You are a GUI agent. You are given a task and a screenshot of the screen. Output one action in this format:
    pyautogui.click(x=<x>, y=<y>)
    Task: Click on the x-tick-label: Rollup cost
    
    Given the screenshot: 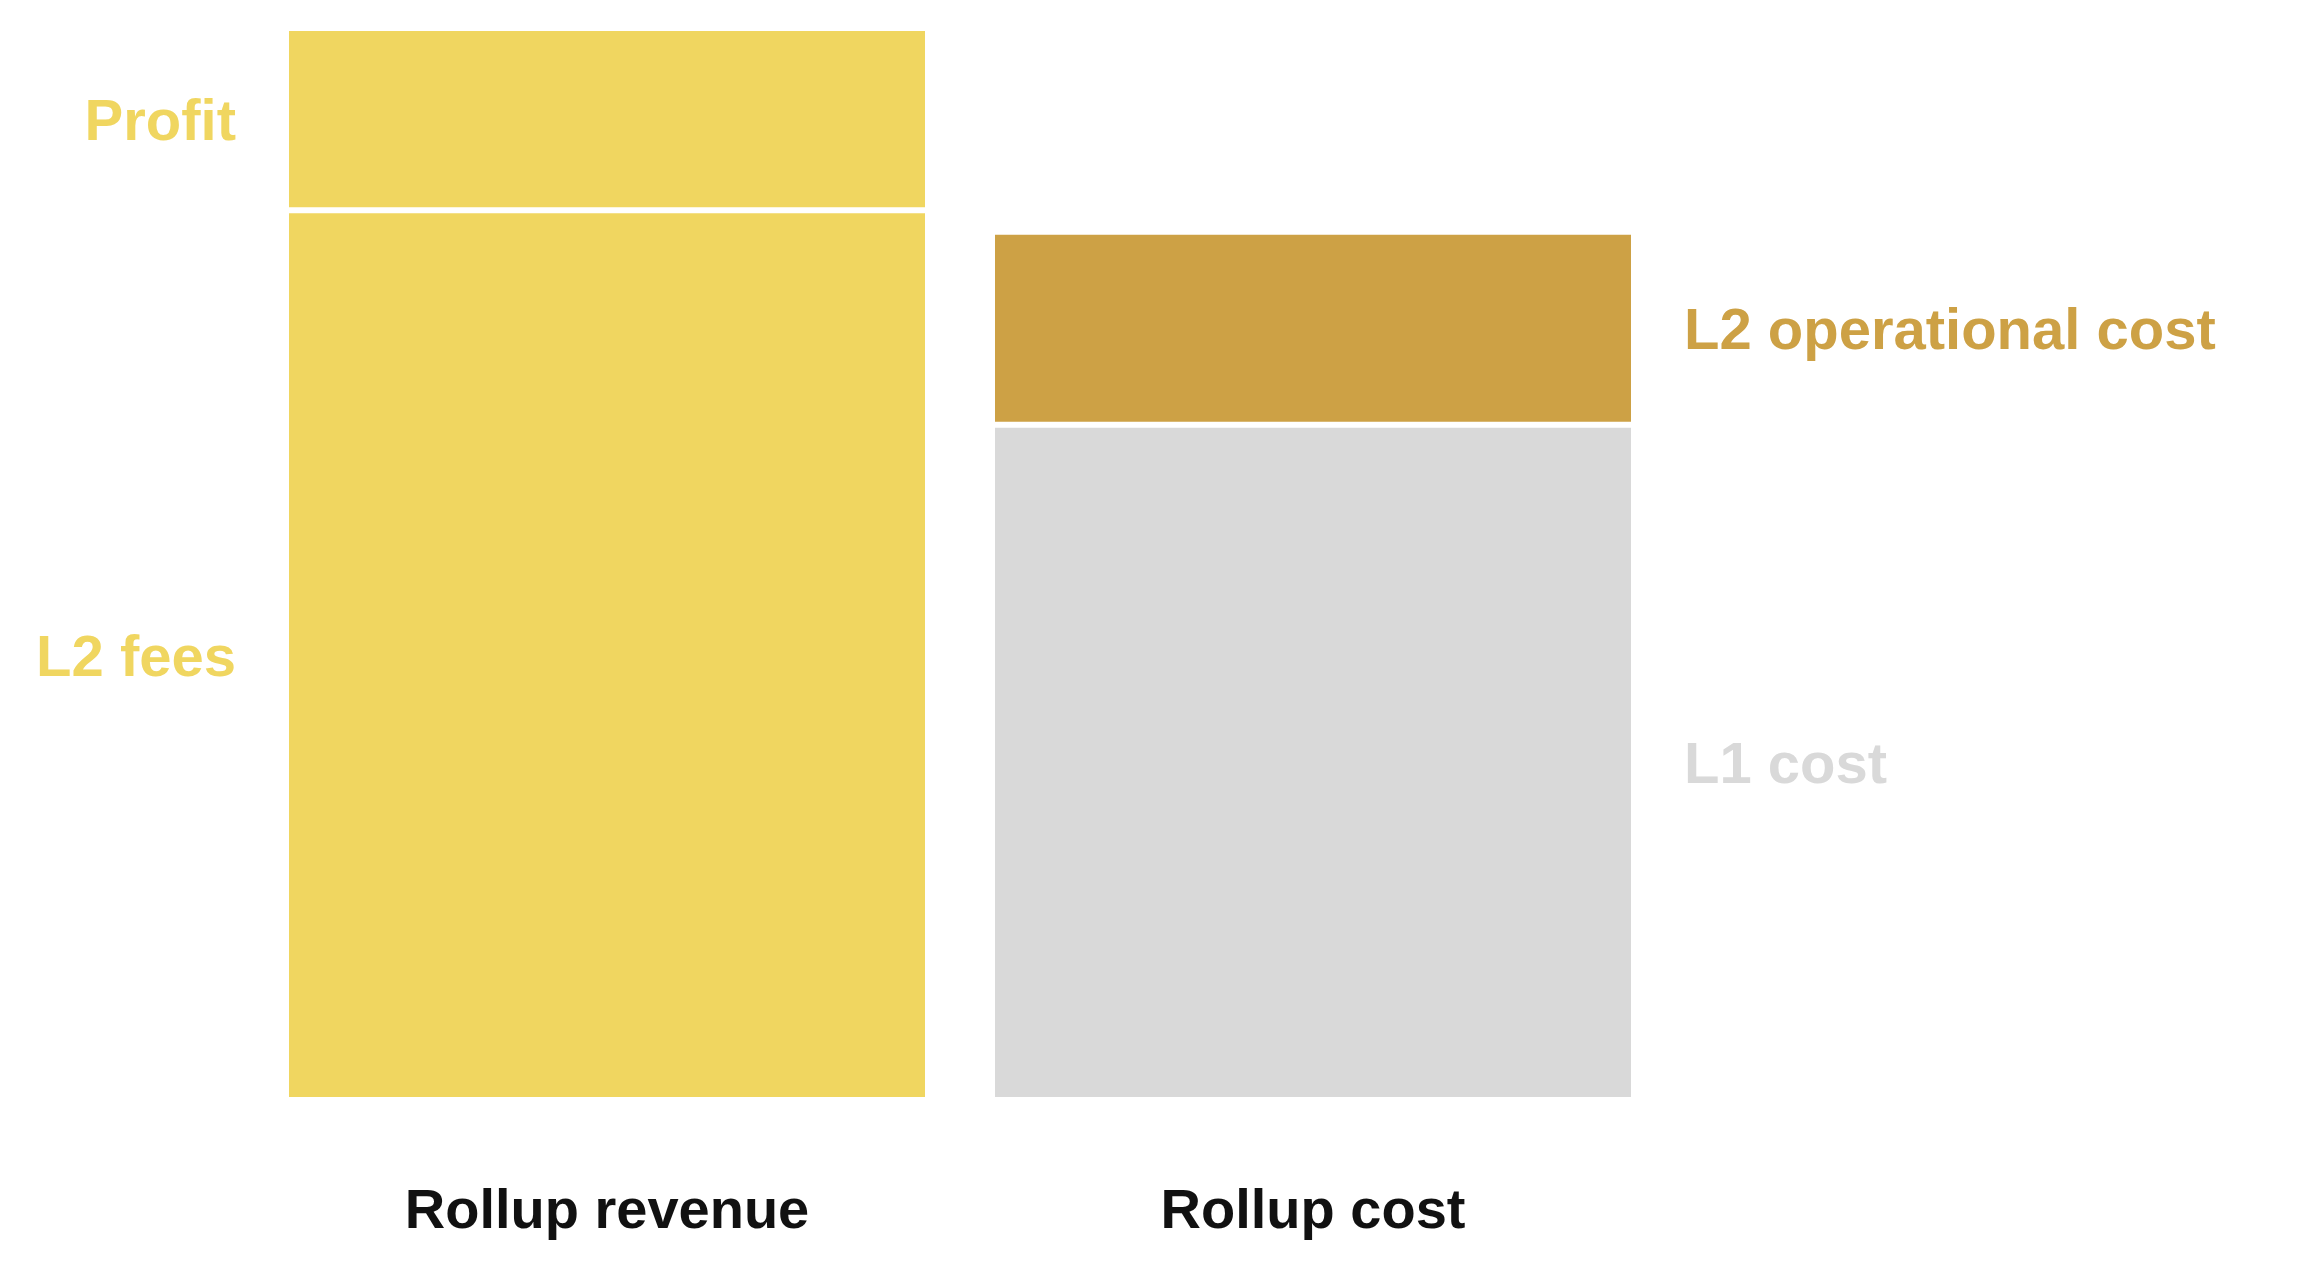 What is the action you would take?
    pyautogui.click(x=1313, y=1208)
    